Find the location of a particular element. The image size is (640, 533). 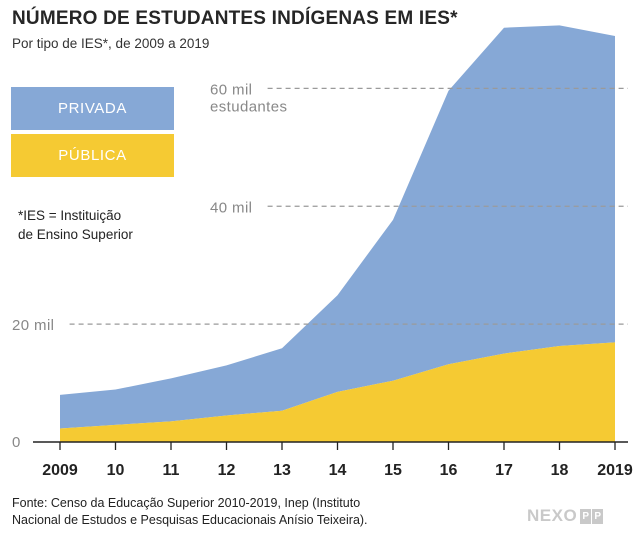

nexo-logo: NEXO P P is located at coordinates (565, 516).